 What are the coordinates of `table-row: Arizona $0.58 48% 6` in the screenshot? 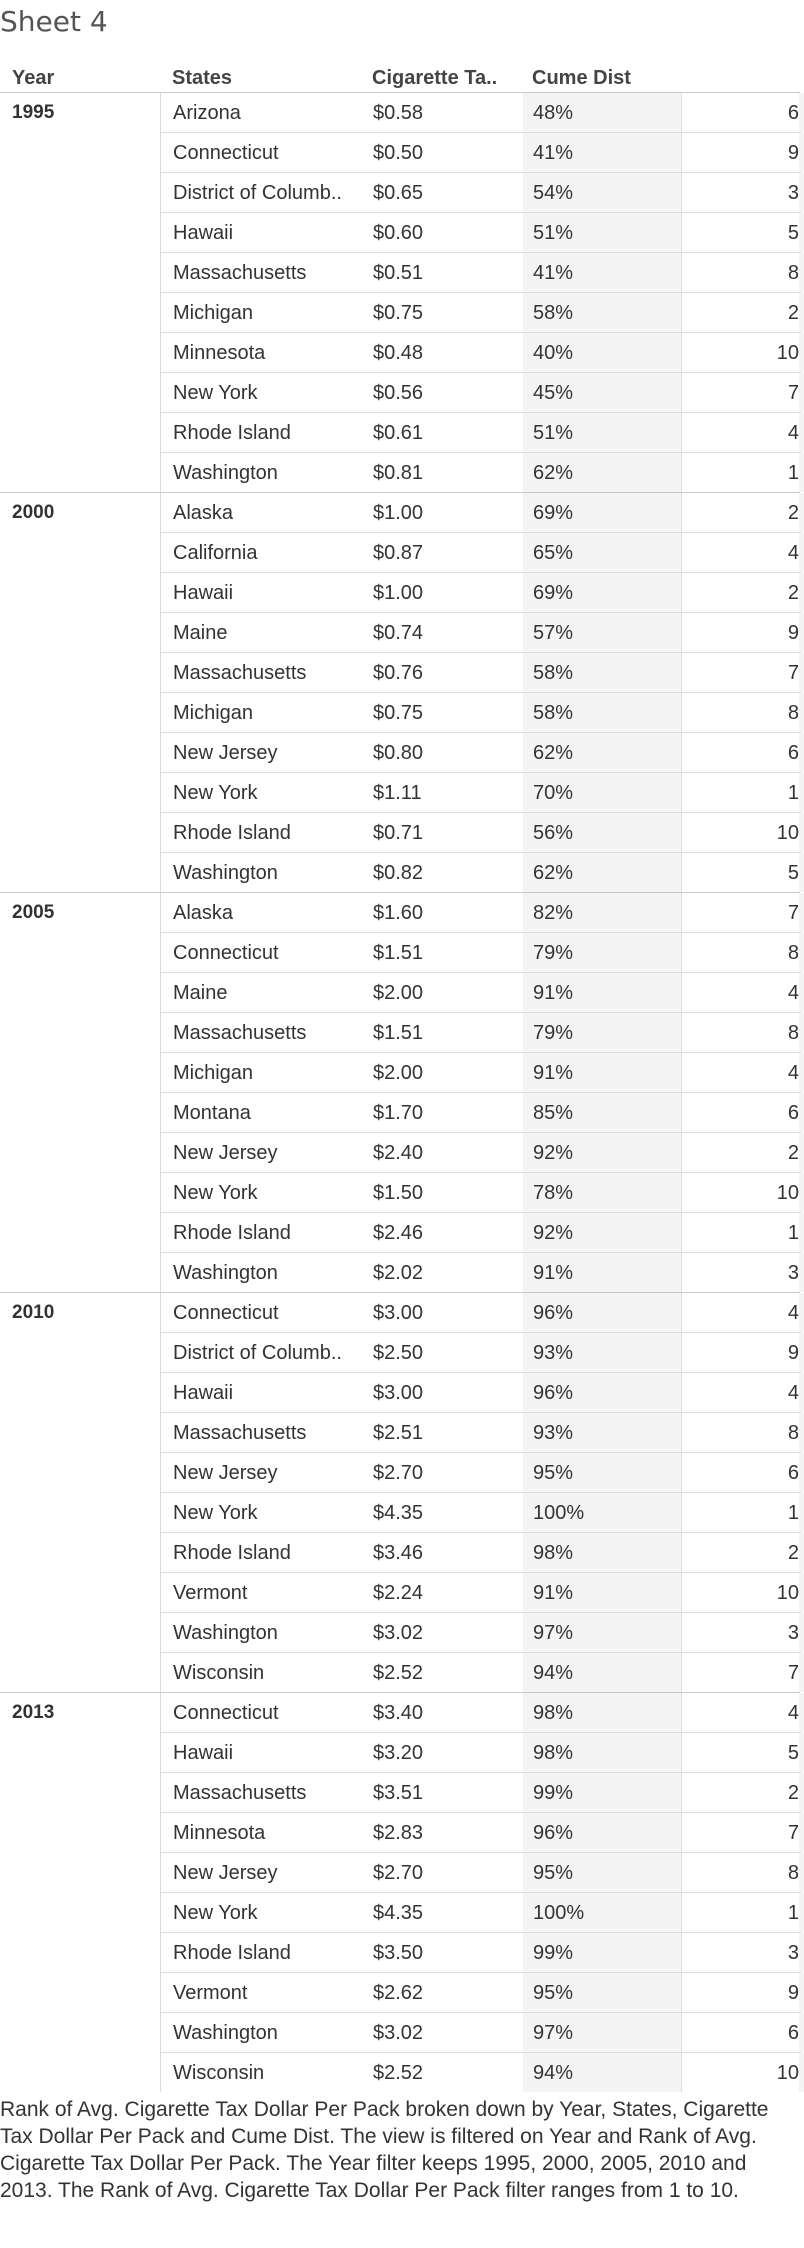 It's located at (482, 113).